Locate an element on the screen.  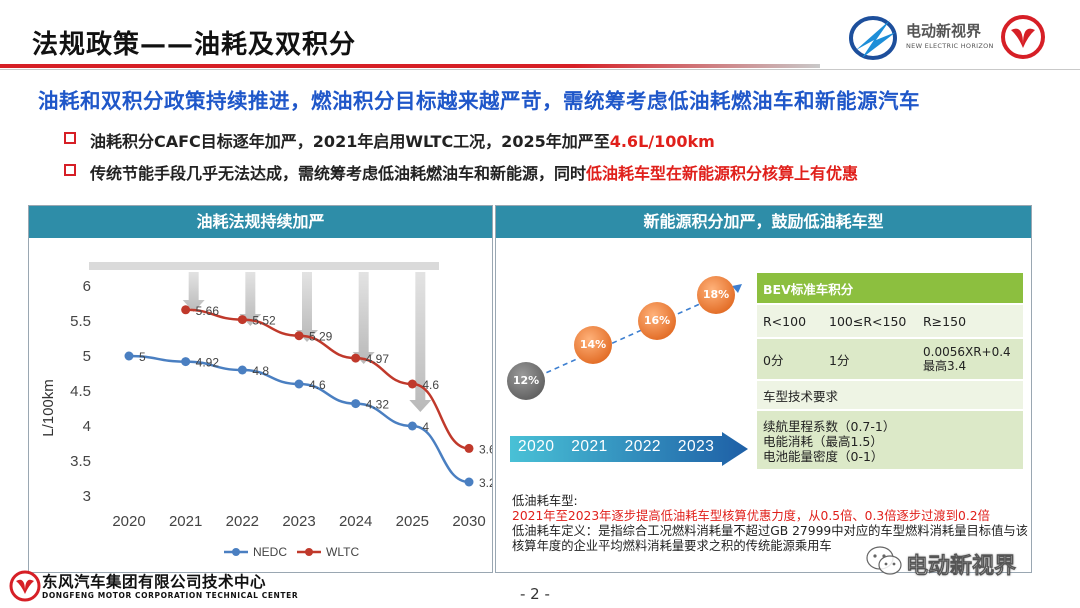
legend-label: NEDC is located at coordinates (270, 552).